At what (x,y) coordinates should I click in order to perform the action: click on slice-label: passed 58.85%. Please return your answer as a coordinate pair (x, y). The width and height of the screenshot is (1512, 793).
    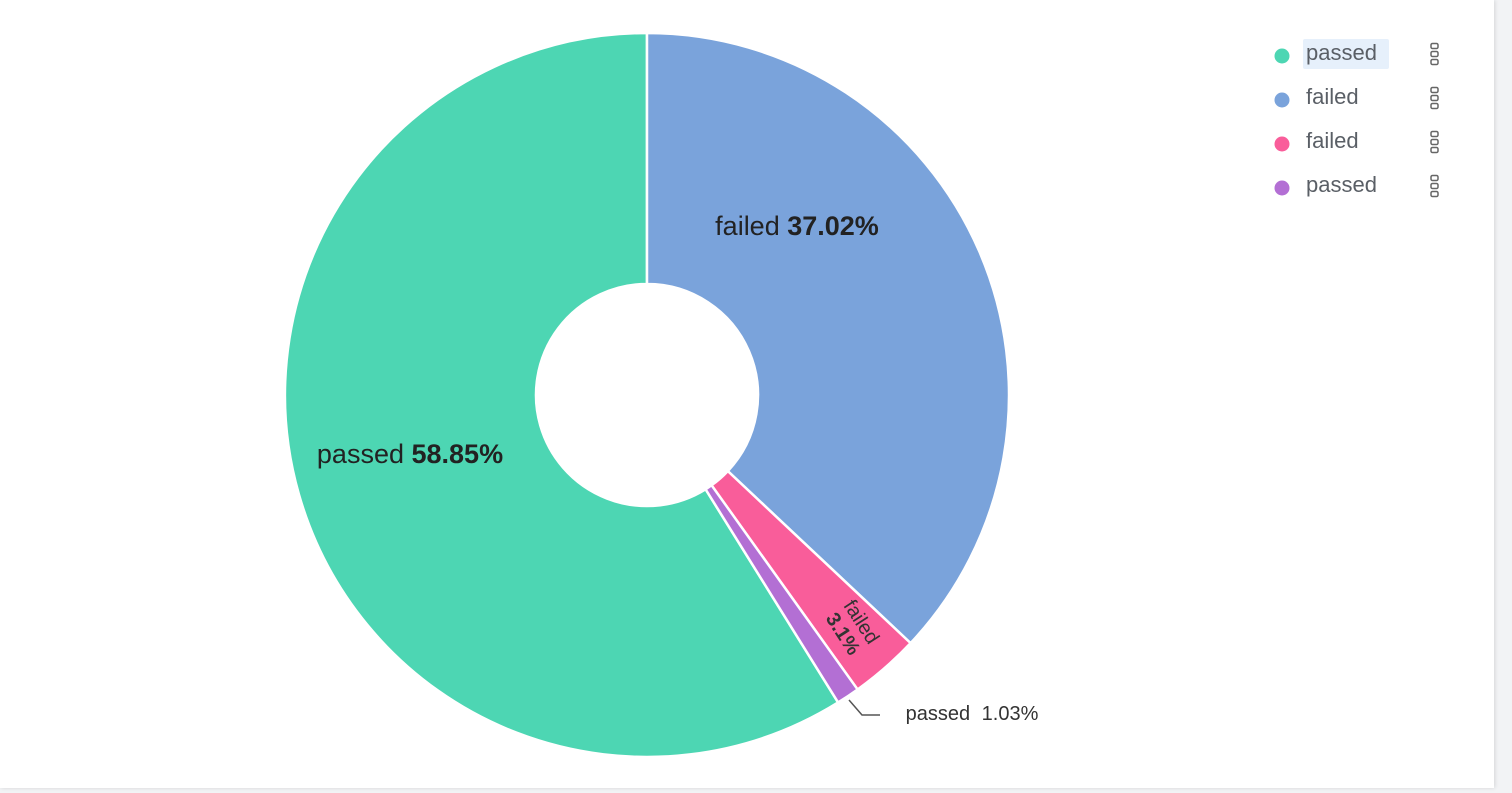
    Looking at the image, I should click on (410, 454).